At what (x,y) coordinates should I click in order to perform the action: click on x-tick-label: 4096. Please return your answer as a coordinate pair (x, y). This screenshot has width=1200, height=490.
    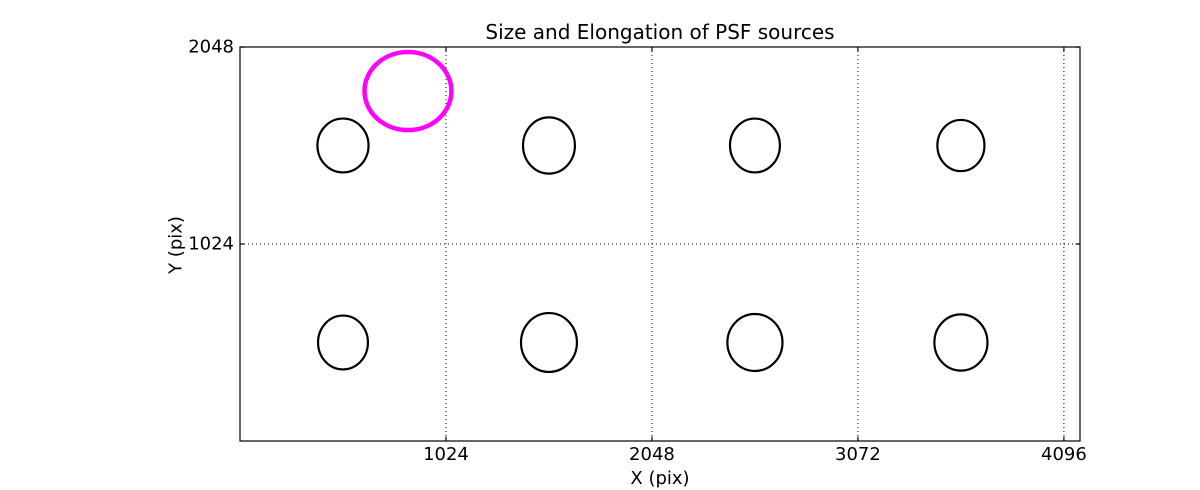
    Looking at the image, I should click on (1064, 454).